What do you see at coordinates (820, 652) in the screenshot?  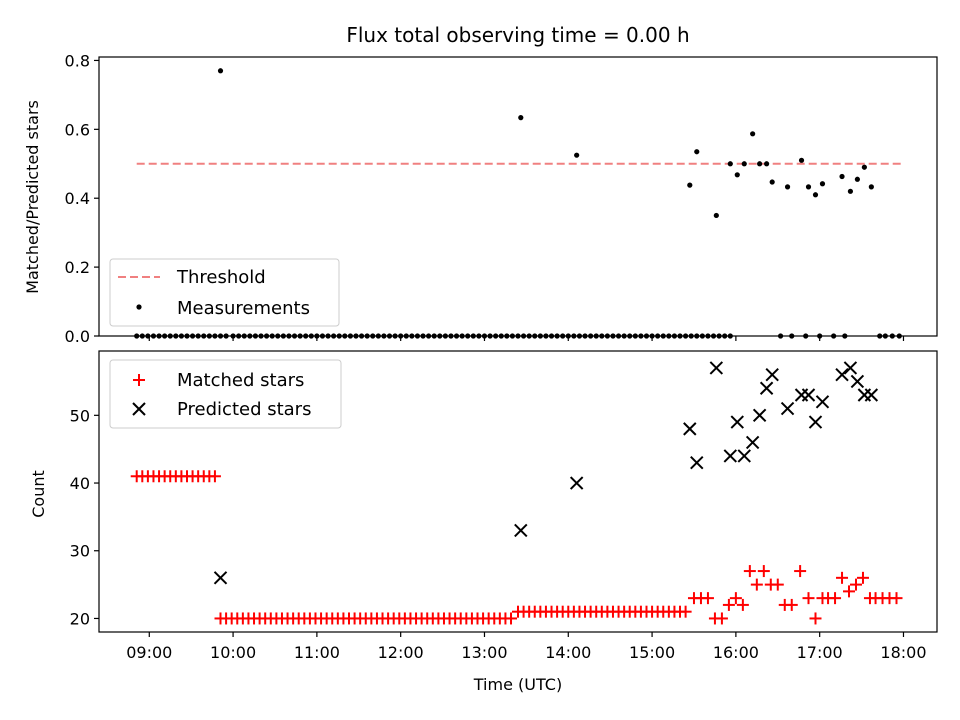 I see `bottom-x-tick-label: 17:00` at bounding box center [820, 652].